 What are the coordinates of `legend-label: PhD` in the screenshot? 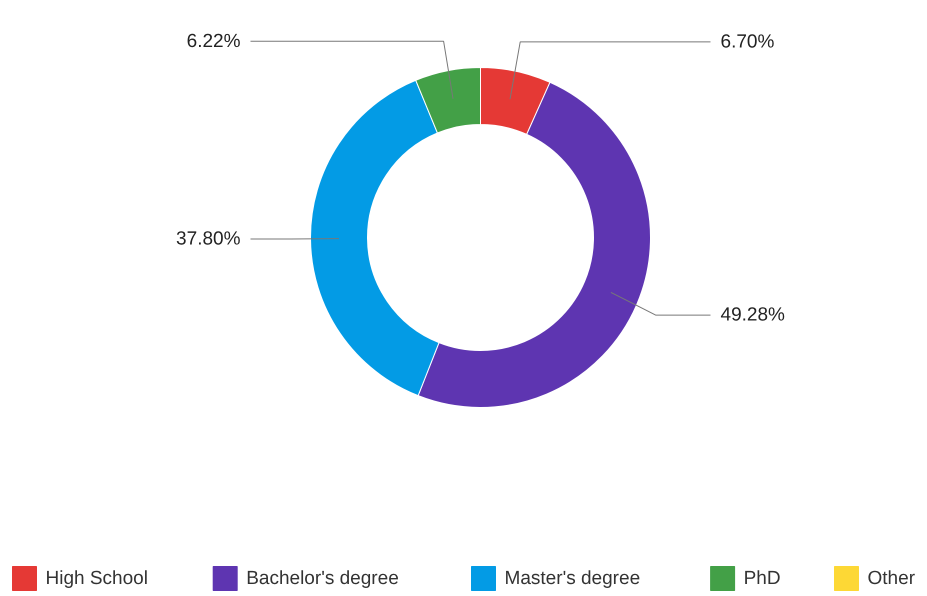 It's located at (762, 578).